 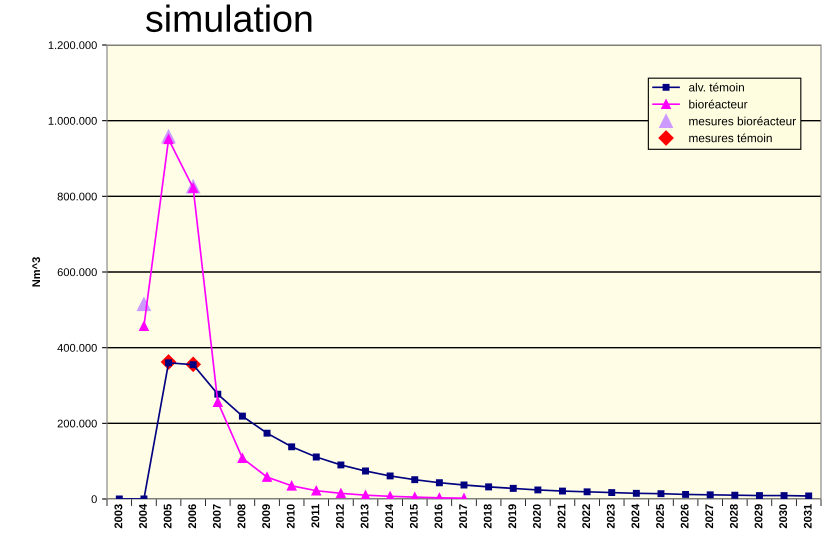 What do you see at coordinates (72, 120) in the screenshot?
I see `y-tick-label: 1.000.000` at bounding box center [72, 120].